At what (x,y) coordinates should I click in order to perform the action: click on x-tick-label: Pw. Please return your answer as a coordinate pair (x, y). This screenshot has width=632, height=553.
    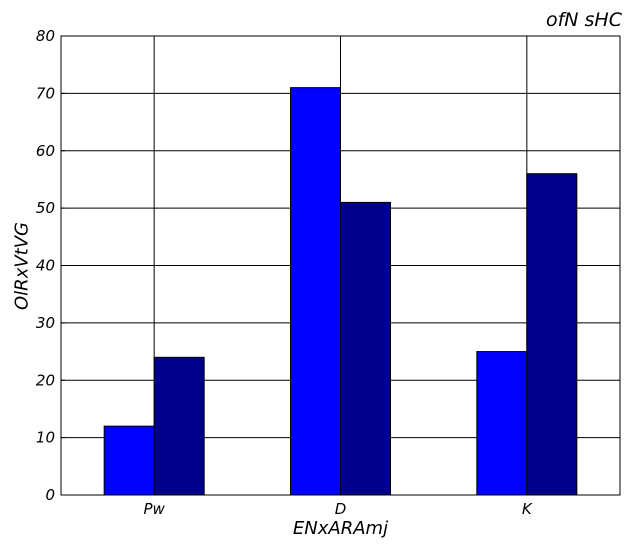
    Looking at the image, I should click on (155, 509).